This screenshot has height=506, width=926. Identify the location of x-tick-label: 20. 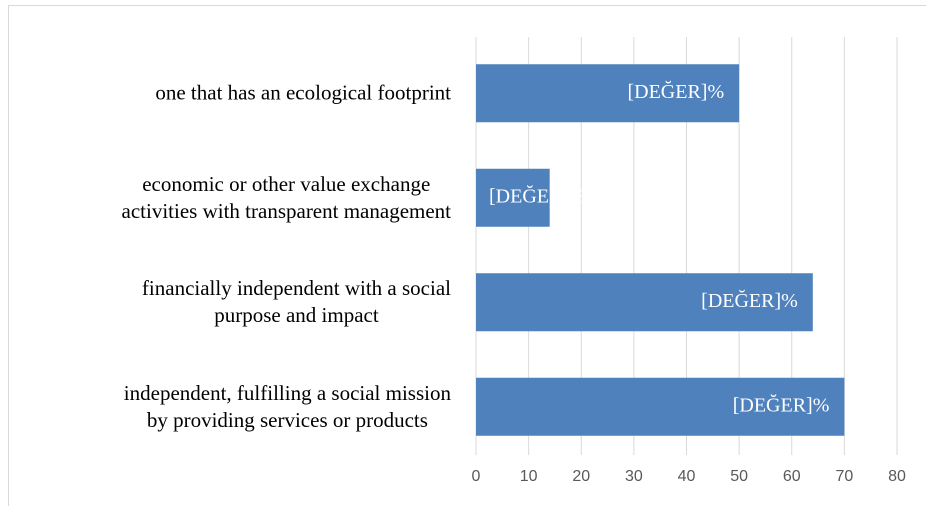
(581, 476).